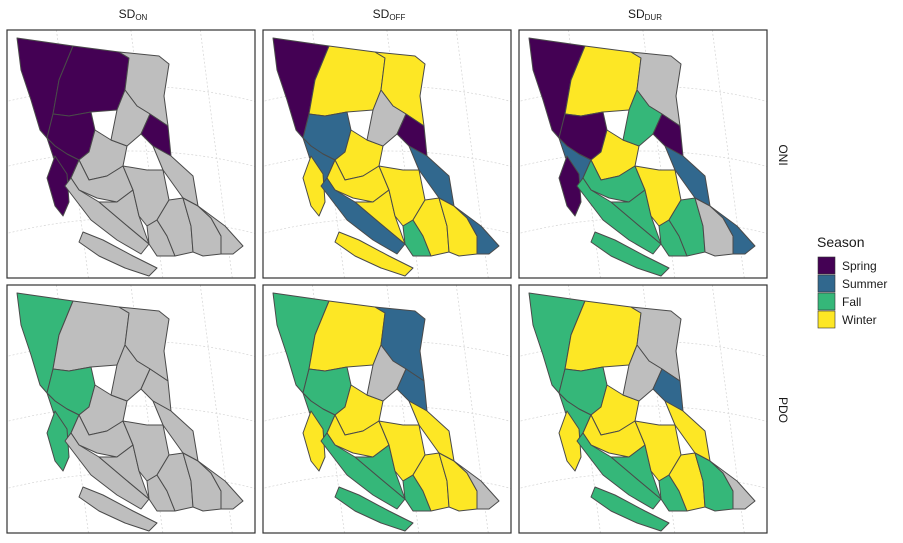 This screenshot has width=903, height=543. I want to click on legend: Season Spring Summer Fall Winter, so click(852, 281).